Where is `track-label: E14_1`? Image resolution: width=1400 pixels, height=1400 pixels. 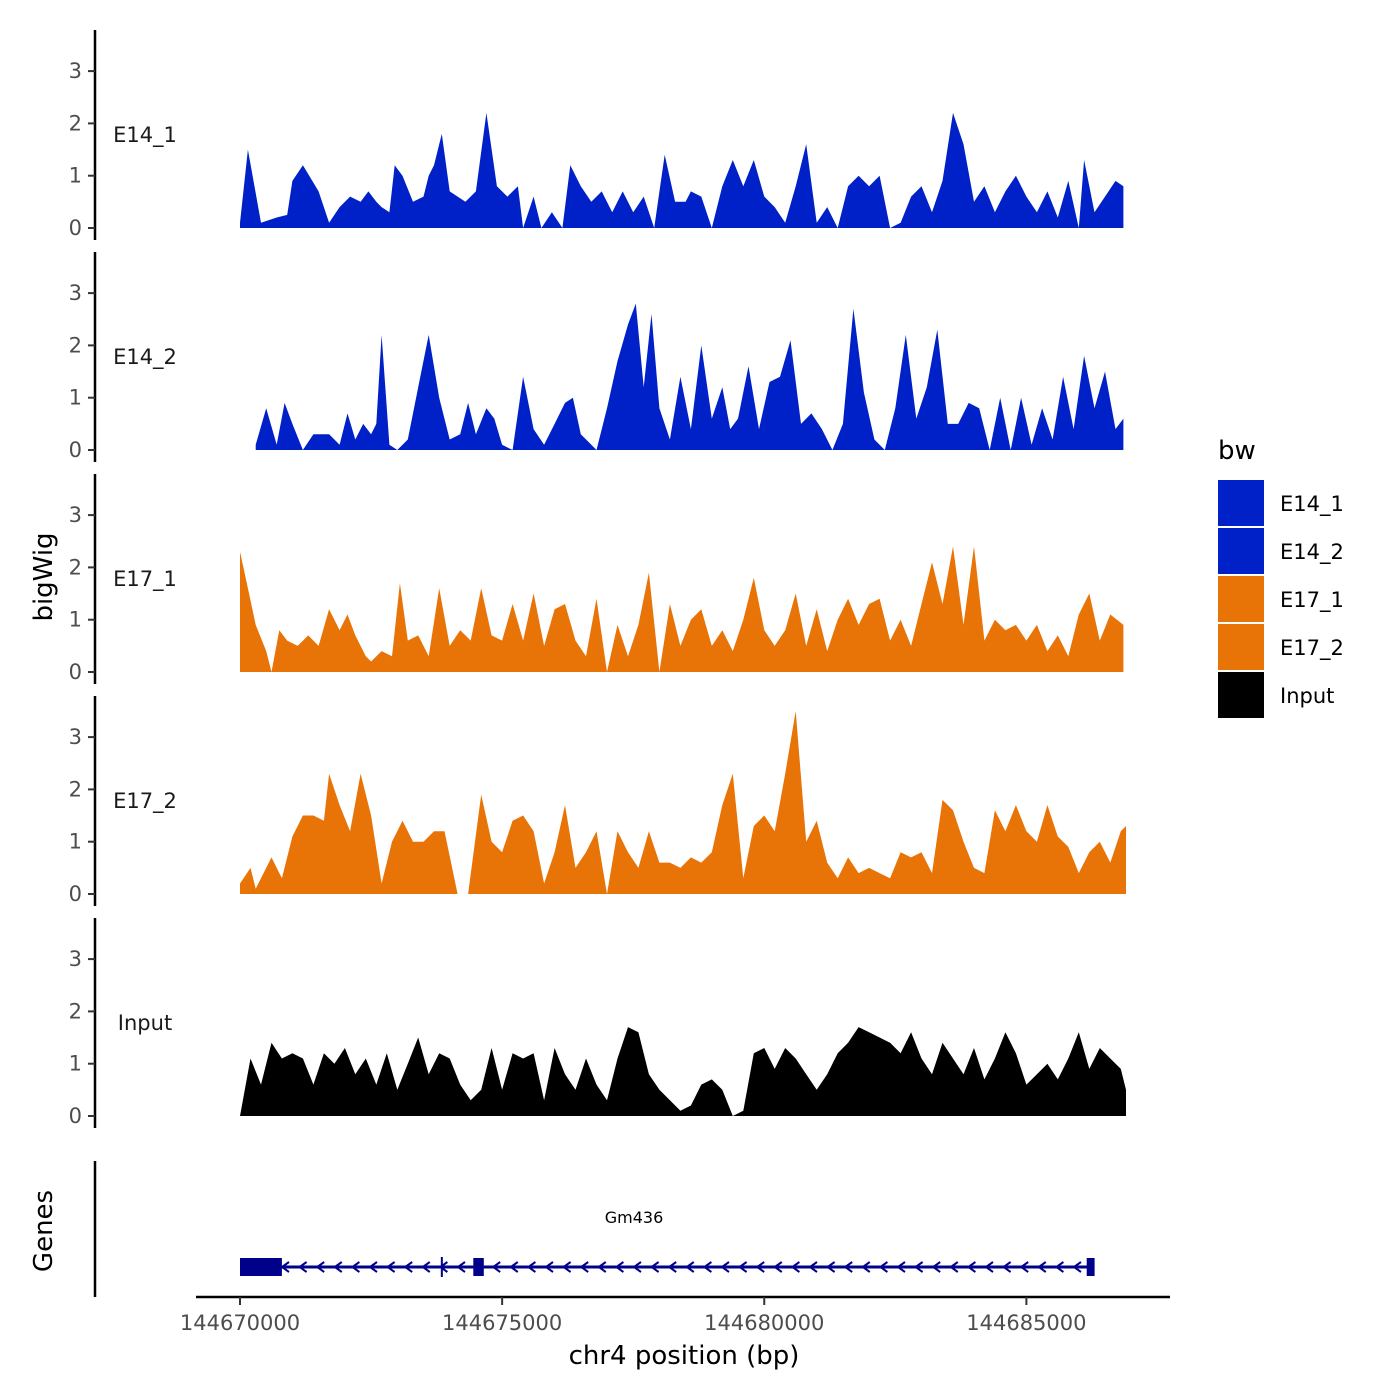 track-label: E14_1 is located at coordinates (145, 135).